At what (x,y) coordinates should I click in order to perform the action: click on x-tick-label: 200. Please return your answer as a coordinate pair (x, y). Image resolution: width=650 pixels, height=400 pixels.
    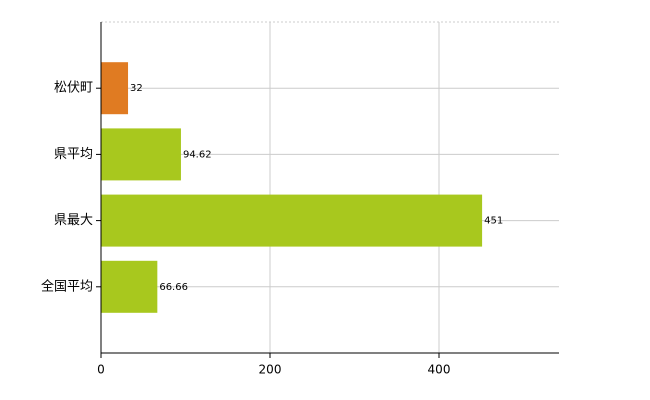
    Looking at the image, I should click on (270, 370).